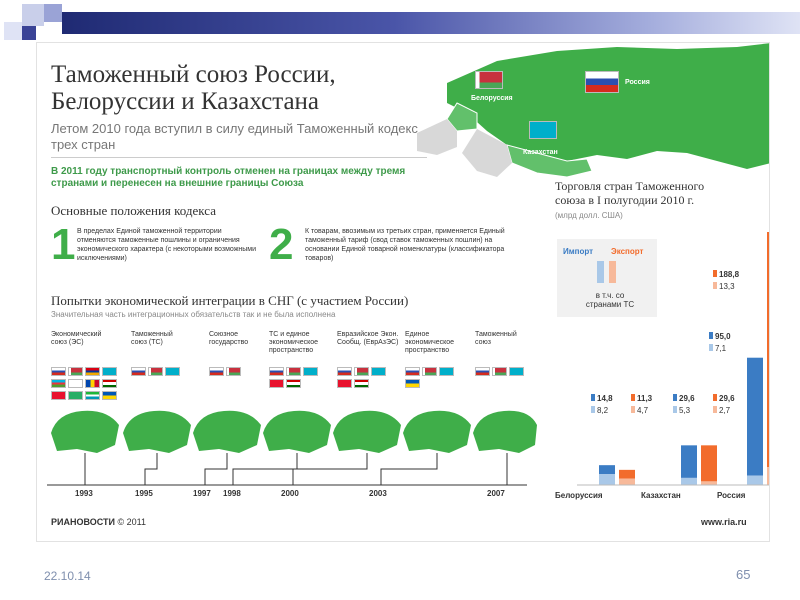 This screenshot has width=800, height=600. I want to click on ria-logo: РИАНОВОСТИ © 2011, so click(98, 522).